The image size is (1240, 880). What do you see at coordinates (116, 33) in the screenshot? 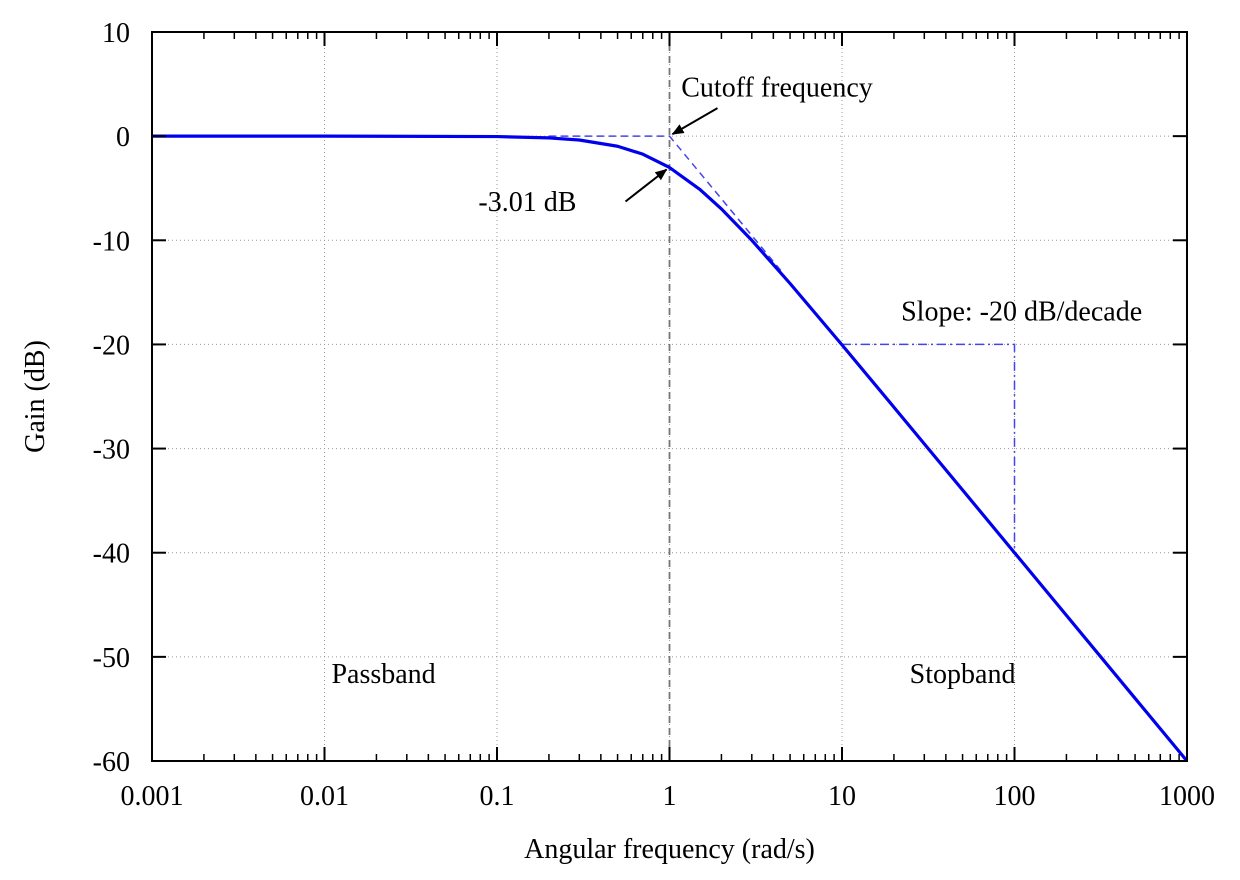
I see `y-tick-label: 10` at bounding box center [116, 33].